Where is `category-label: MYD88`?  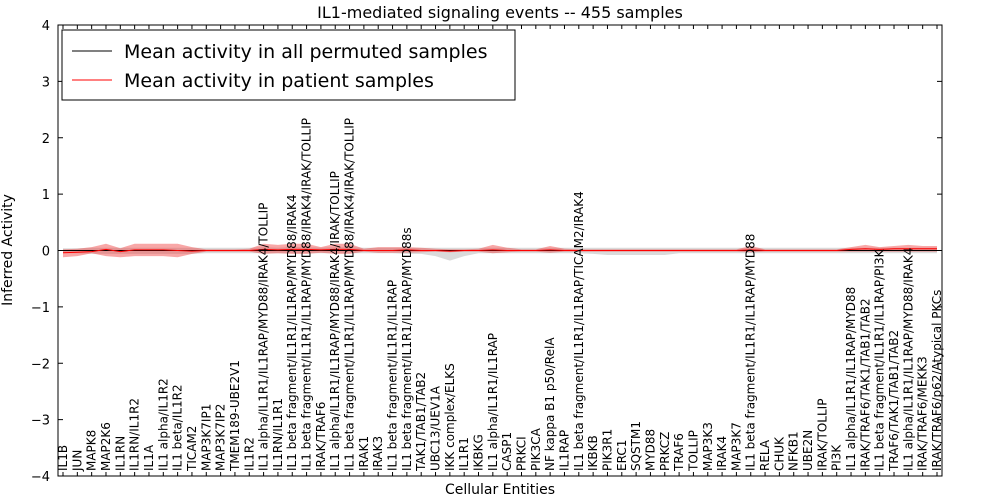 category-label: MYD88 is located at coordinates (650, 450).